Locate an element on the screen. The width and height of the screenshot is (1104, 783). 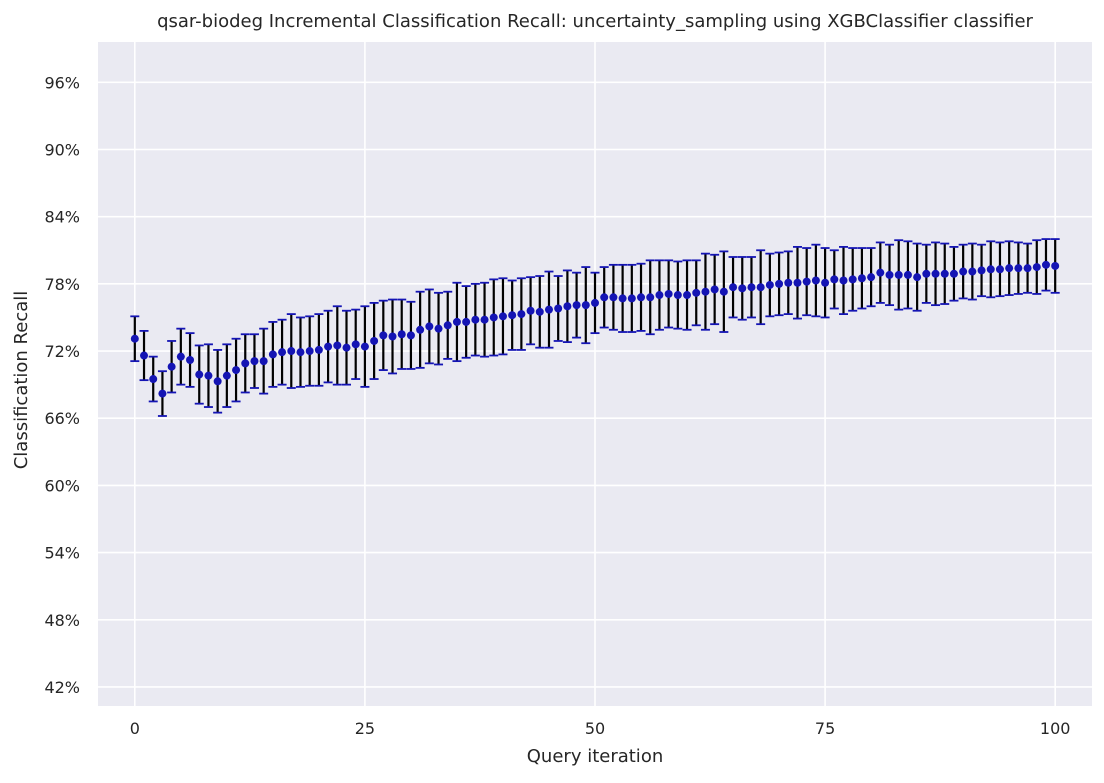
y-tick-label: 96% is located at coordinates (62, 82).